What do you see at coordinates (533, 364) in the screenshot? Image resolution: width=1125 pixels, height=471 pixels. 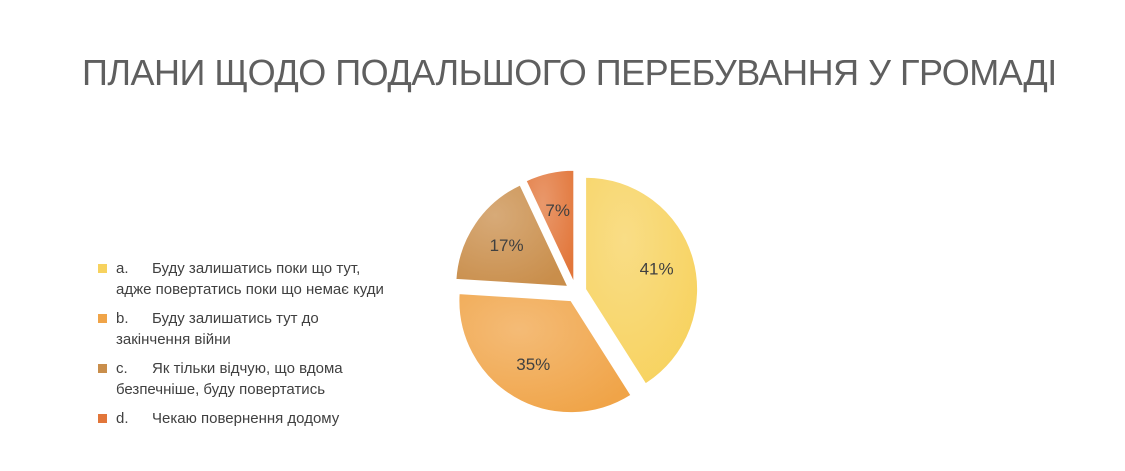 I see `pie-data-label: 35%` at bounding box center [533, 364].